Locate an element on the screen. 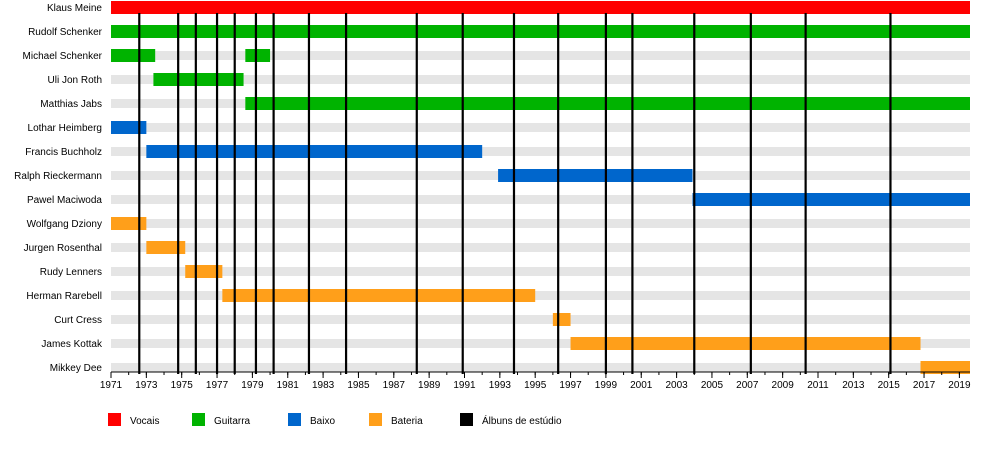  x-tick-label: 1983 is located at coordinates (323, 385).